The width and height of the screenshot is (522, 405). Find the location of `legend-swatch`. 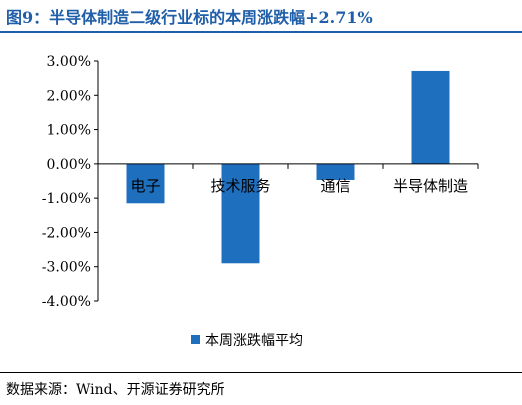

legend-swatch is located at coordinates (195, 339).